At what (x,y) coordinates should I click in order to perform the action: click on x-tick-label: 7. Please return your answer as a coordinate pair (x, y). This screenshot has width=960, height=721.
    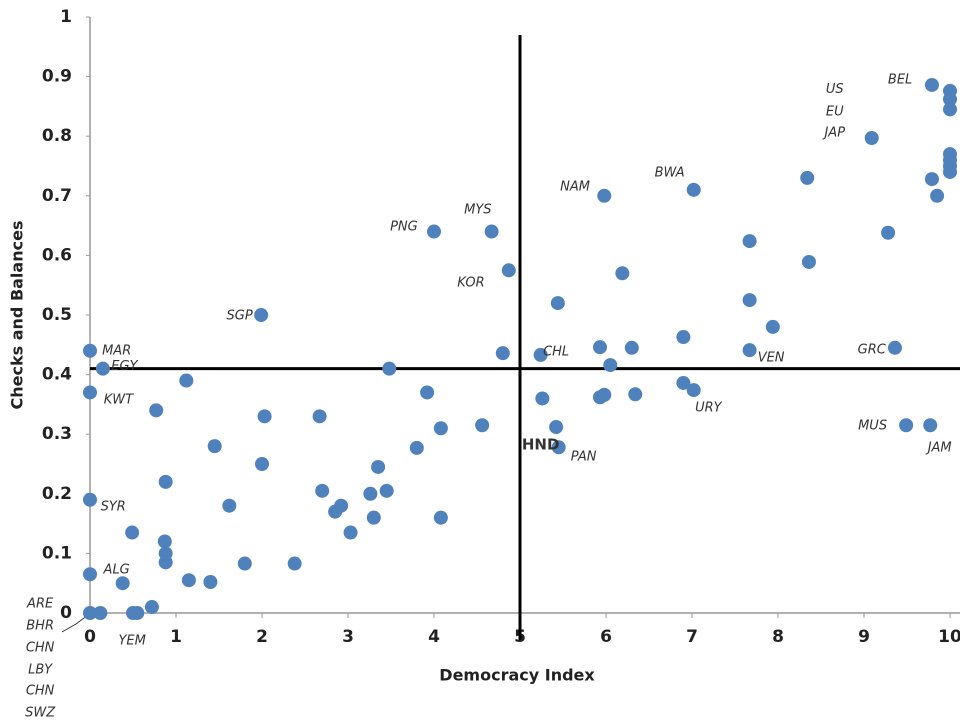
    Looking at the image, I should click on (692, 637).